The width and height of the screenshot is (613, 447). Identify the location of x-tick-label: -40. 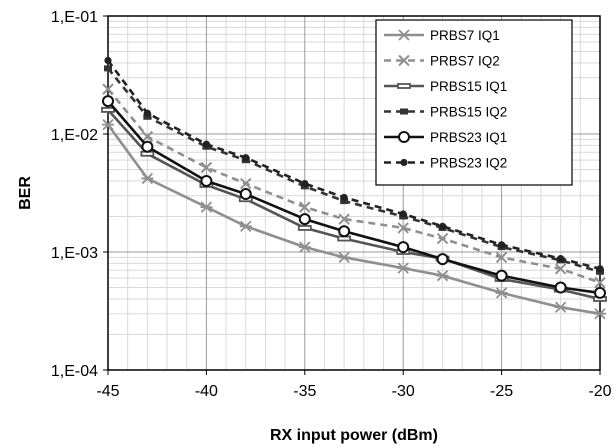
(206, 391).